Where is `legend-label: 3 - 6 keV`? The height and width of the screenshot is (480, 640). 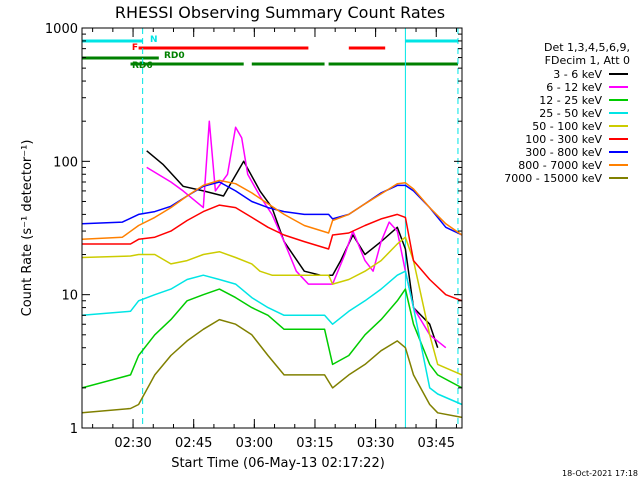
legend-label: 3 - 6 keV is located at coordinates (577, 74).